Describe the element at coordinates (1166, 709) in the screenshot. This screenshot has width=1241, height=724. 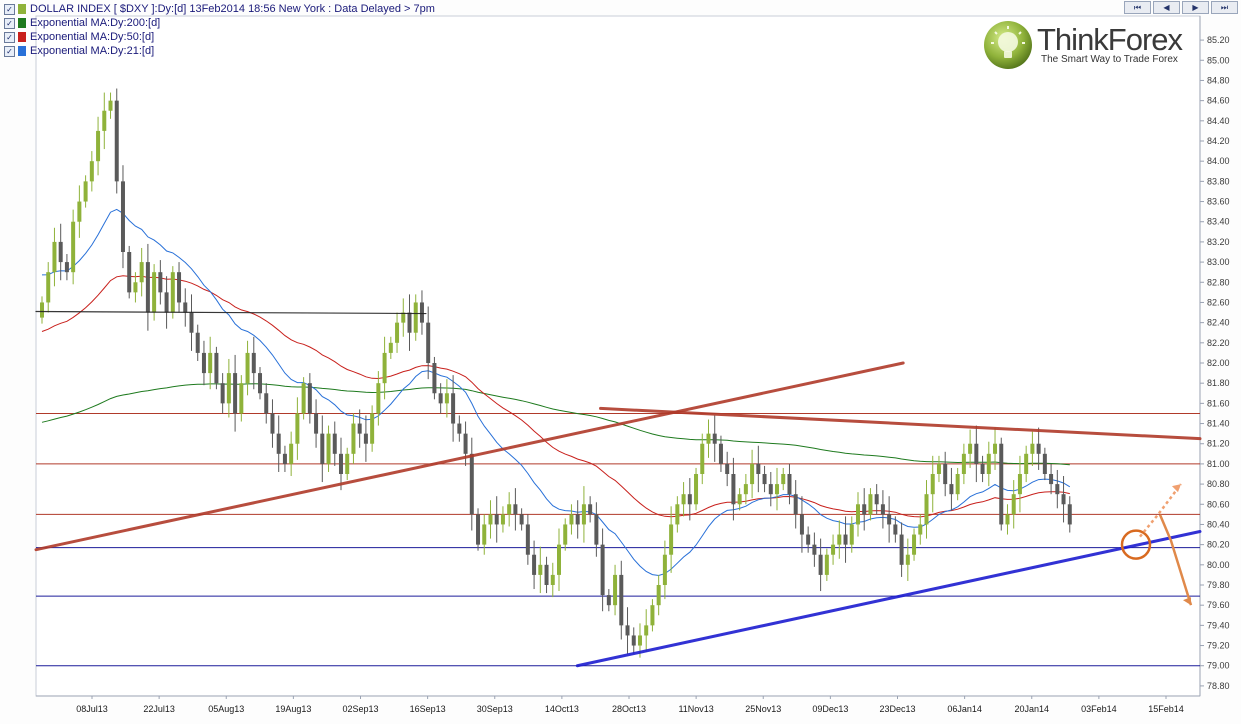
I see `x-tick-label: 15Feb14` at that location.